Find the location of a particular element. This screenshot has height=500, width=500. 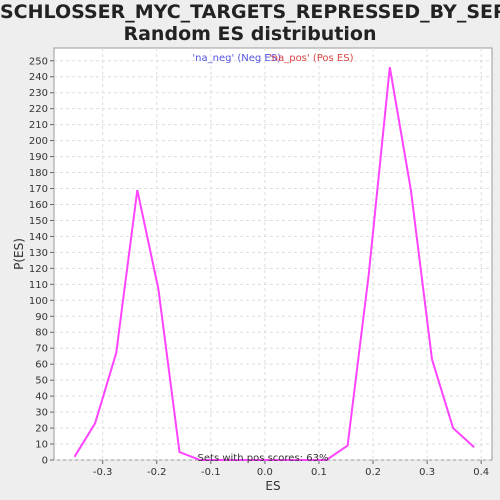

legend-item-pos: 'na_pos' (Pos ES) is located at coordinates (311, 58).